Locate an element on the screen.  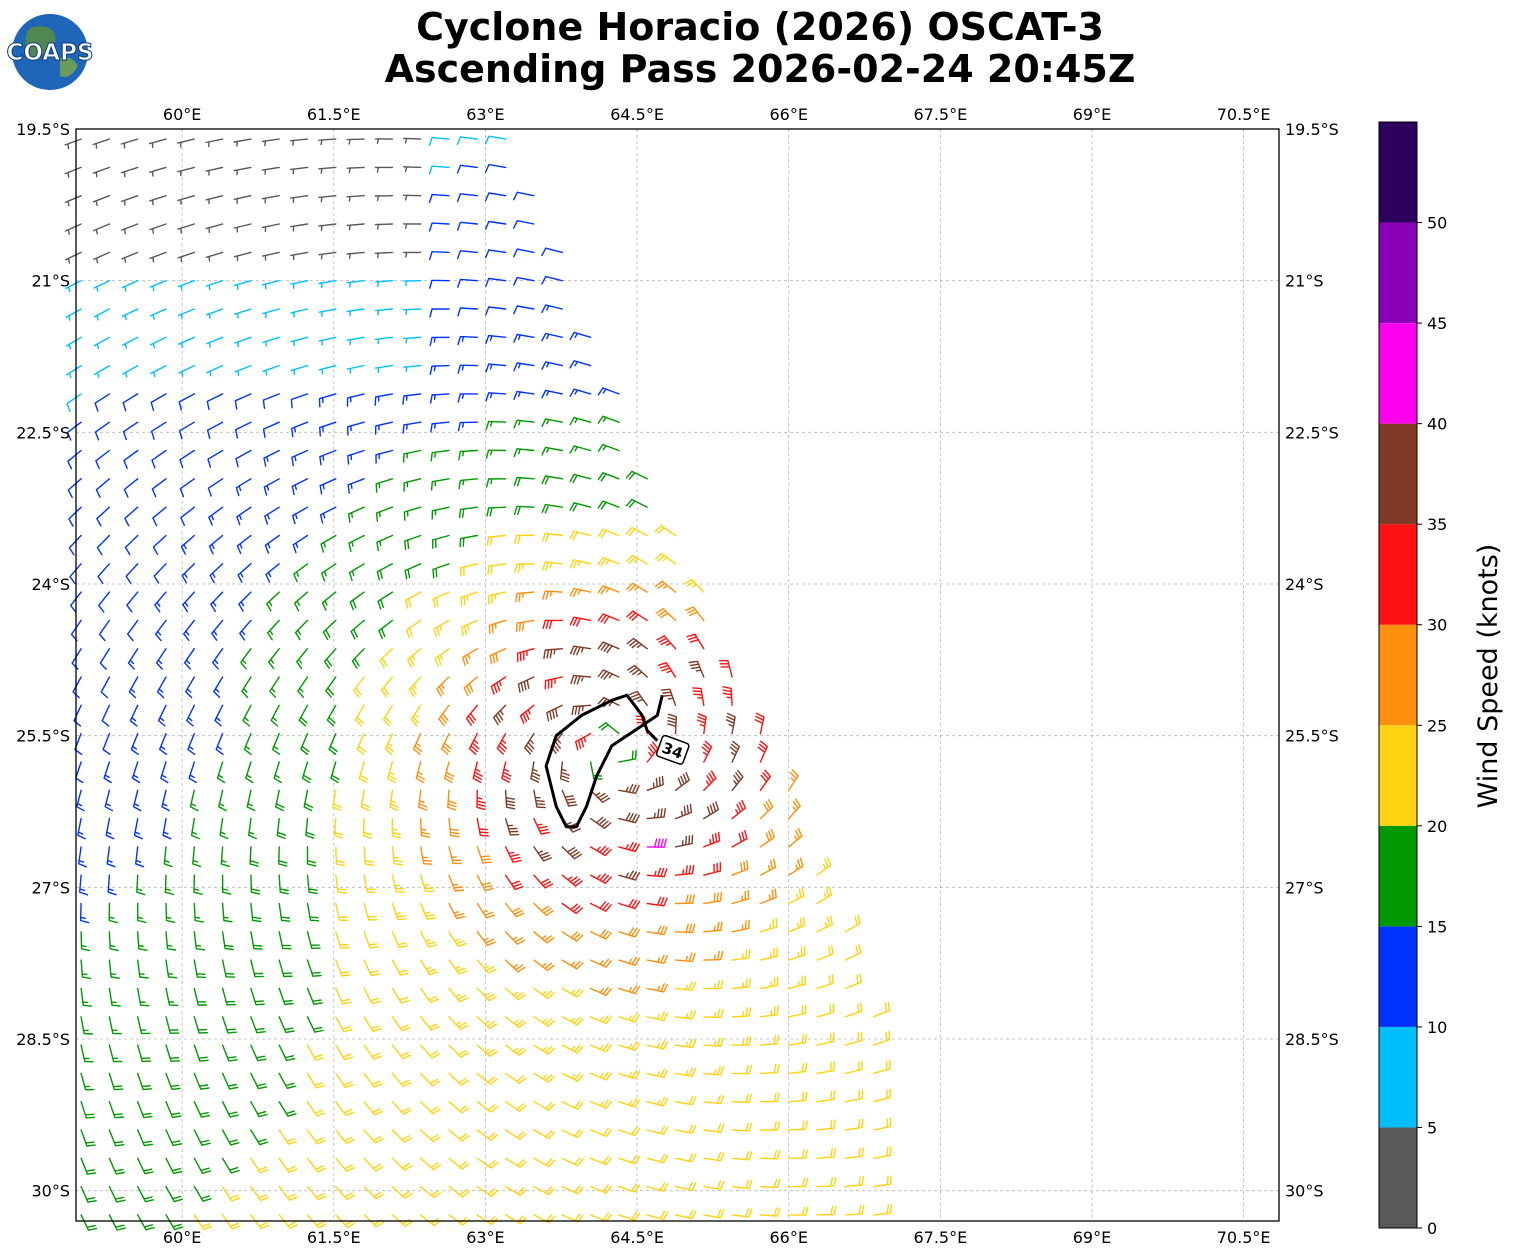
colorbar-tick-label: 10 is located at coordinates (1437, 1027).